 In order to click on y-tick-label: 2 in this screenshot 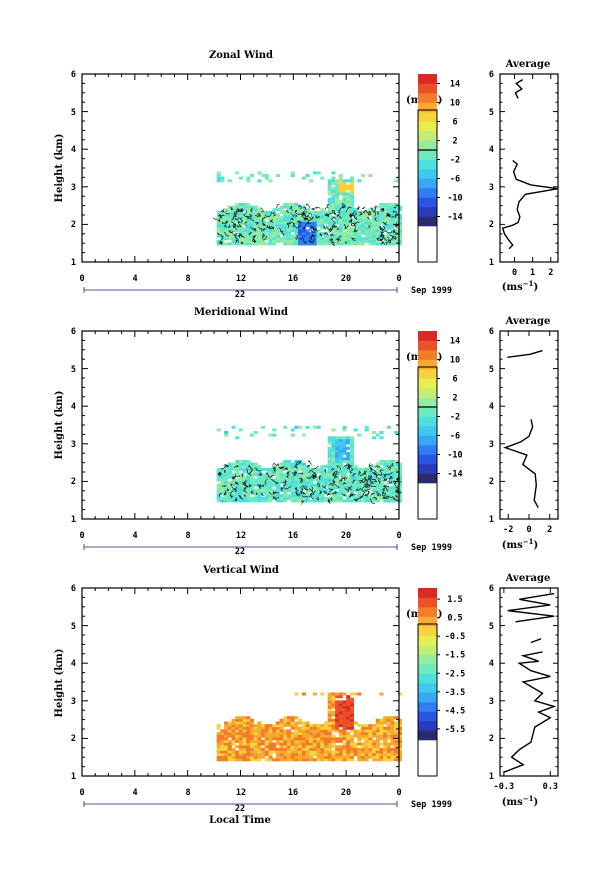, I will do `click(73, 225)`.